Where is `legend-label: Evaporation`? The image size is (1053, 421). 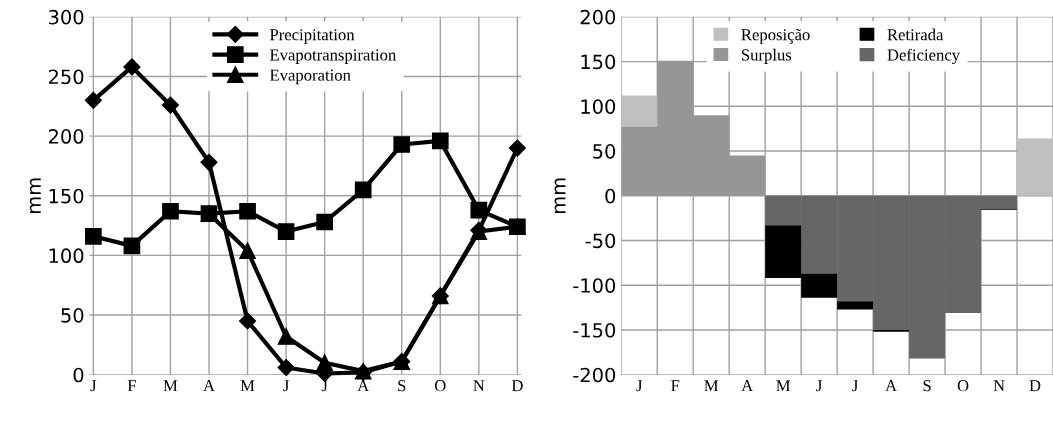 legend-label: Evaporation is located at coordinates (310, 77).